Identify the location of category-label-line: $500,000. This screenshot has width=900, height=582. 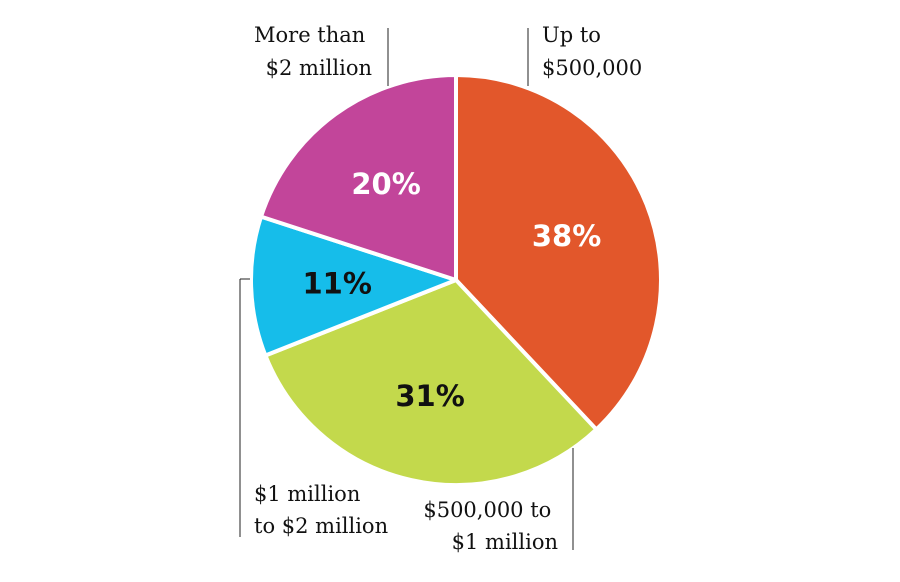
(592, 68).